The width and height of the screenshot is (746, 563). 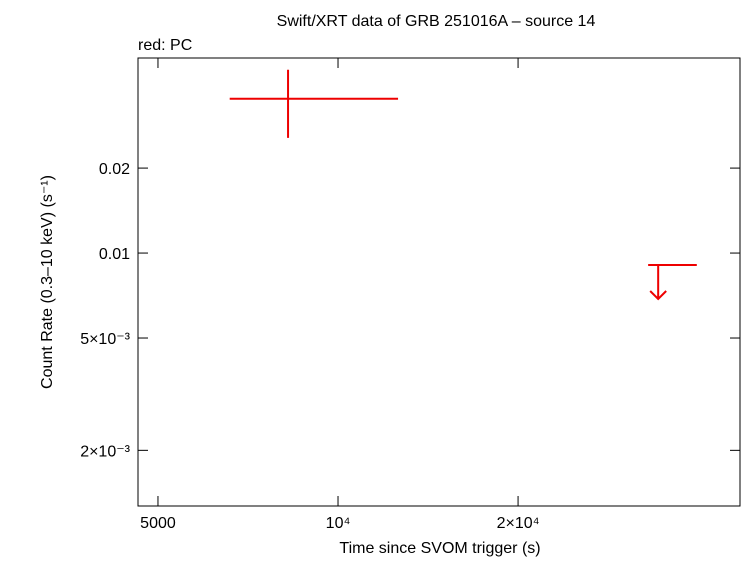 I want to click on upper-limit-arrow, so click(x=658, y=283).